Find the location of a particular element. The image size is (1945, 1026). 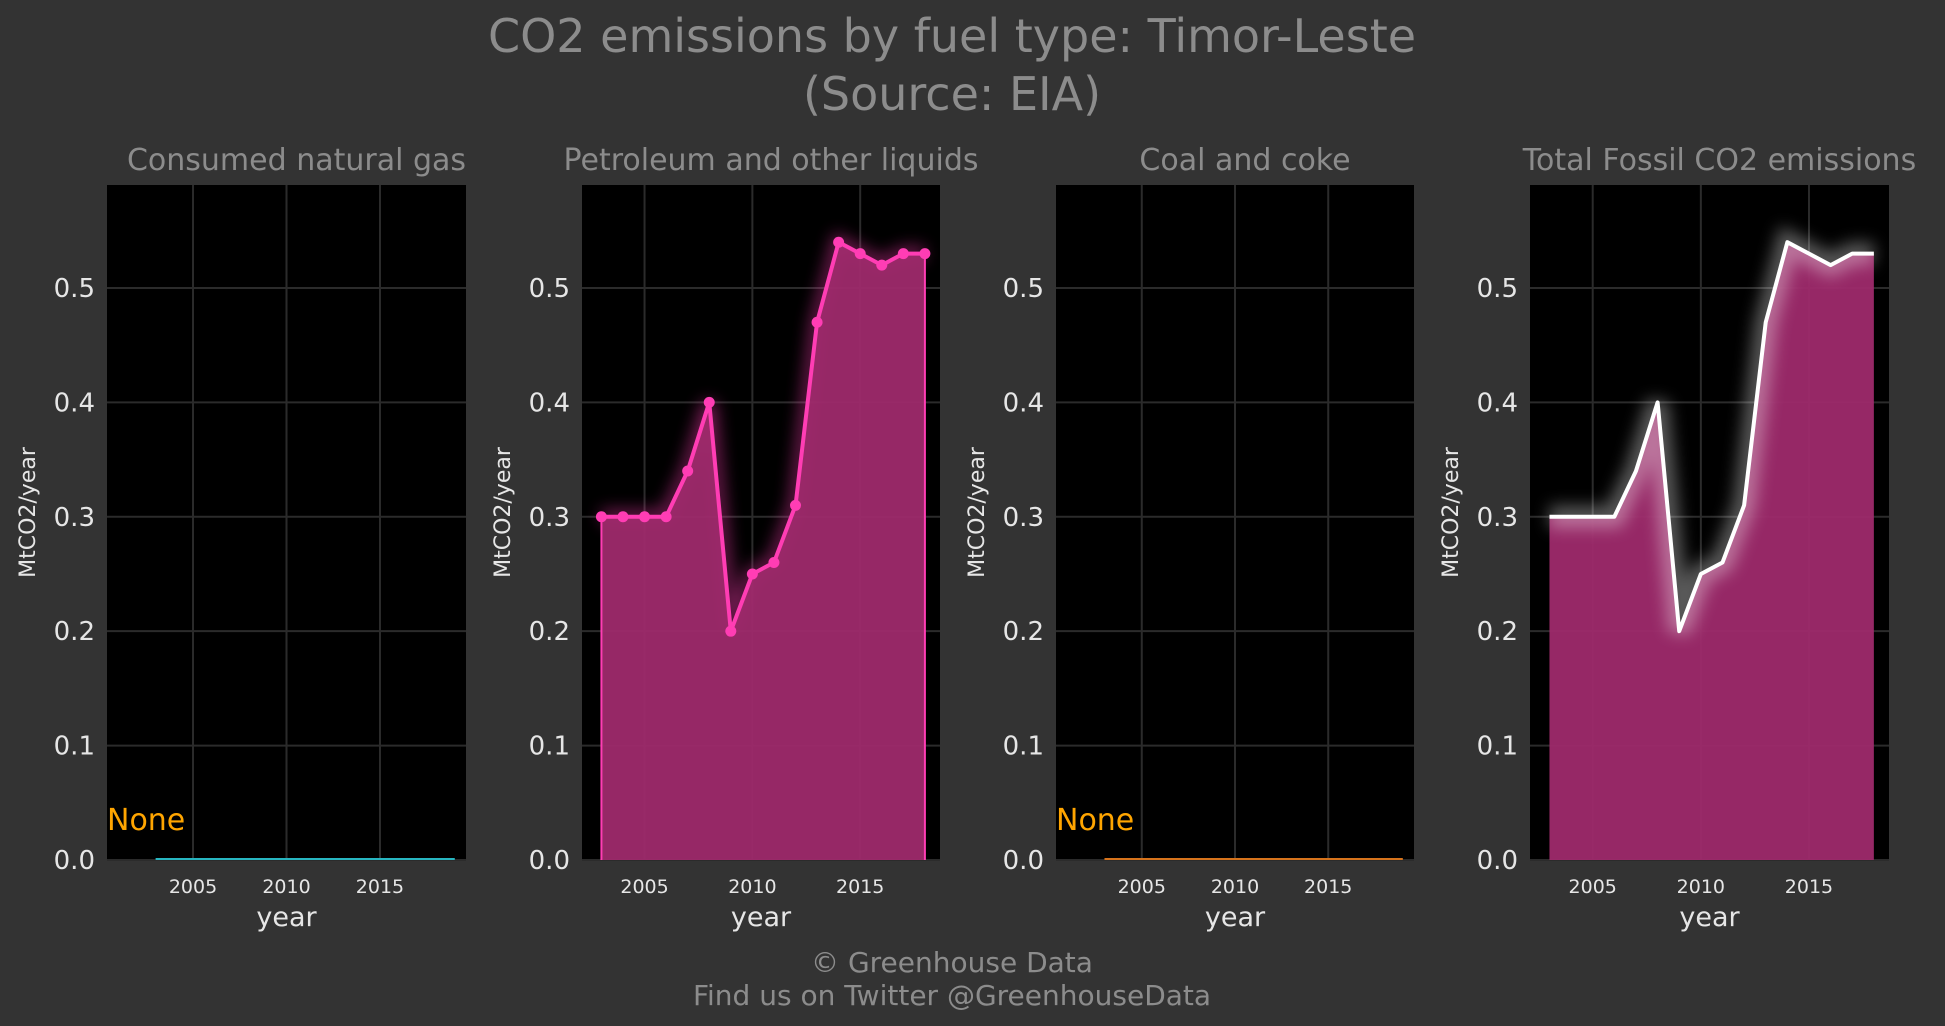

chart-title: CO2 emissions by fuel type: Timor-Leste is located at coordinates (952, 36).